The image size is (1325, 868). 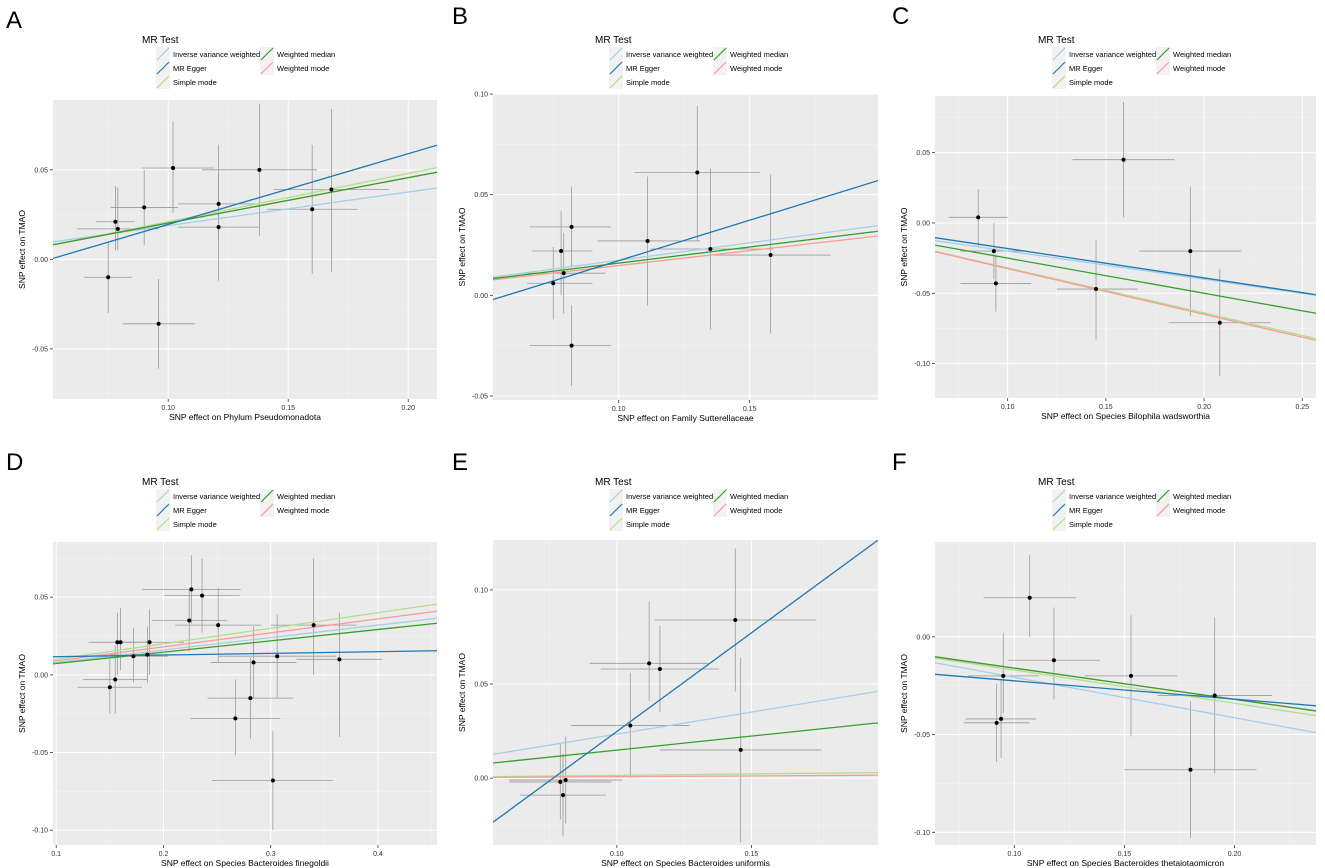 I want to click on y-tick-label: 0.05, so click(x=481, y=685).